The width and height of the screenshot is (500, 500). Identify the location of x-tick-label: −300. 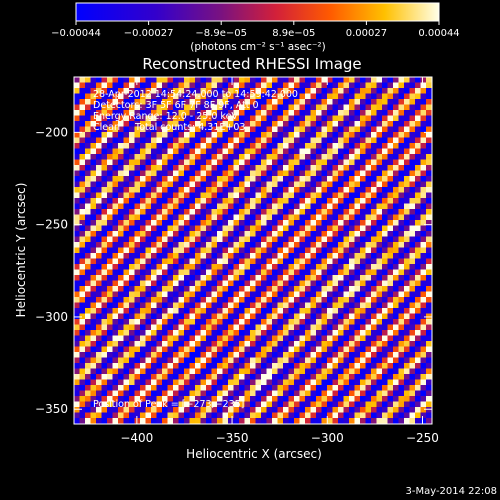
(327, 438).